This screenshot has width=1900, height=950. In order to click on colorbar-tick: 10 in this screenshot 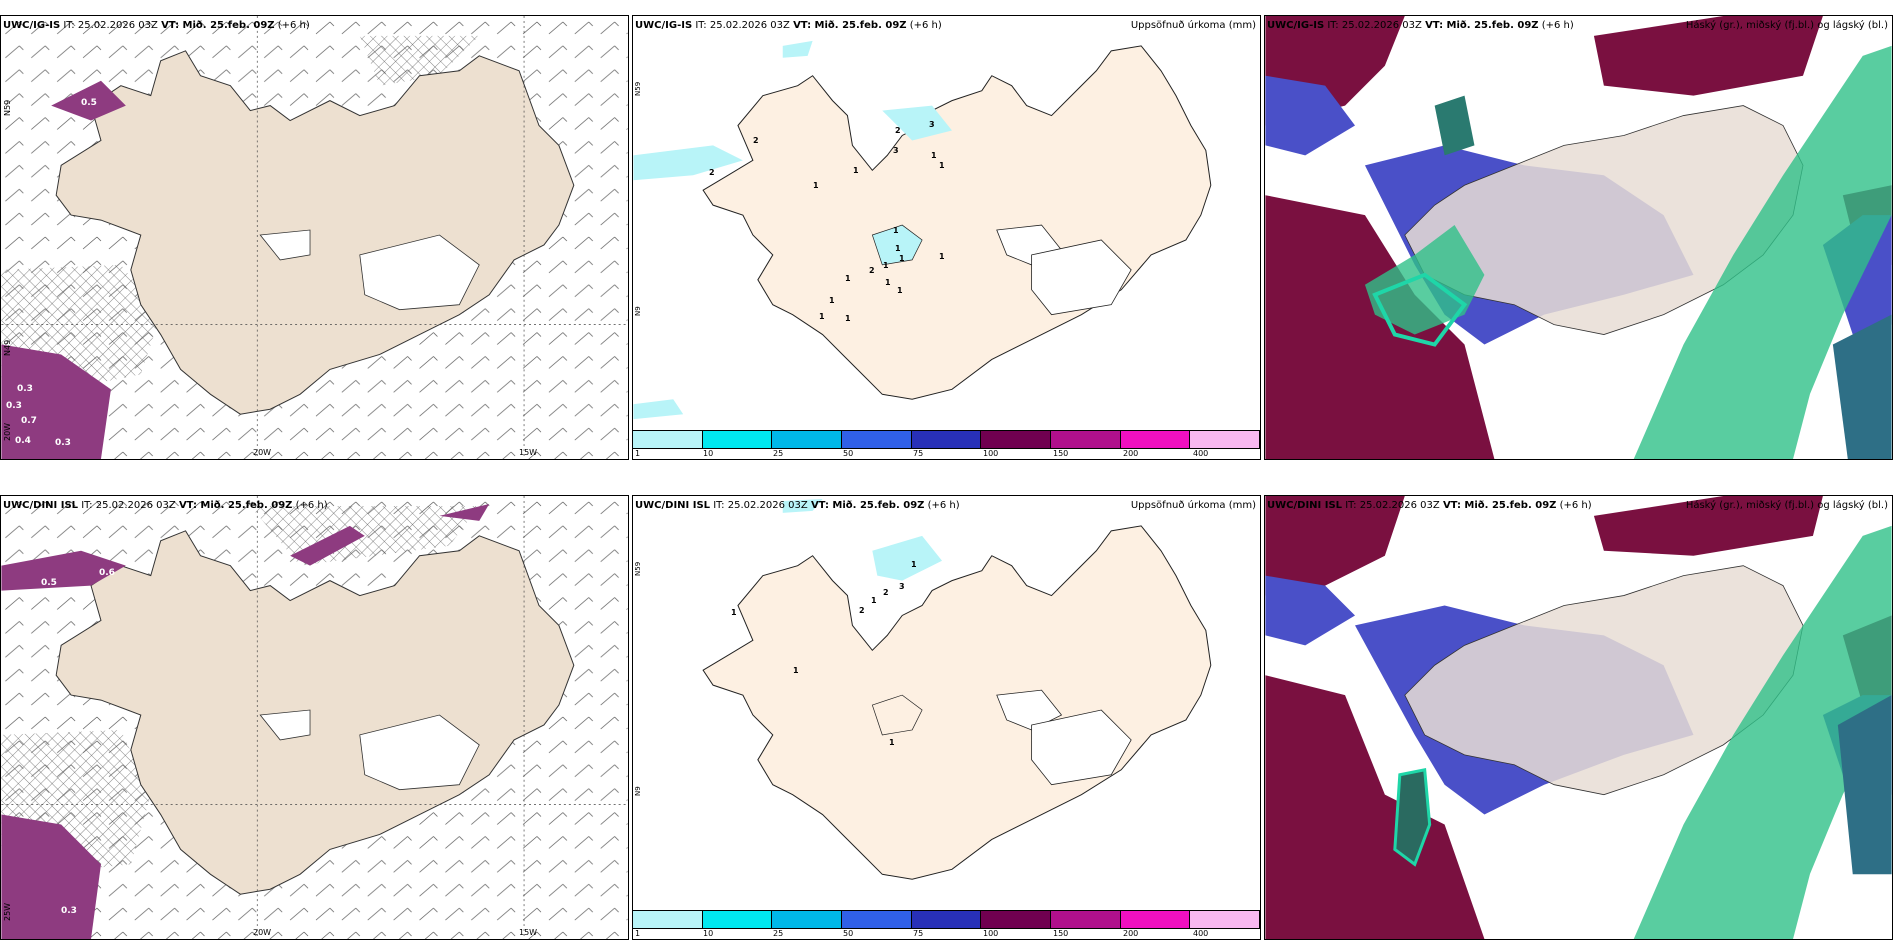, I will do `click(708, 453)`.